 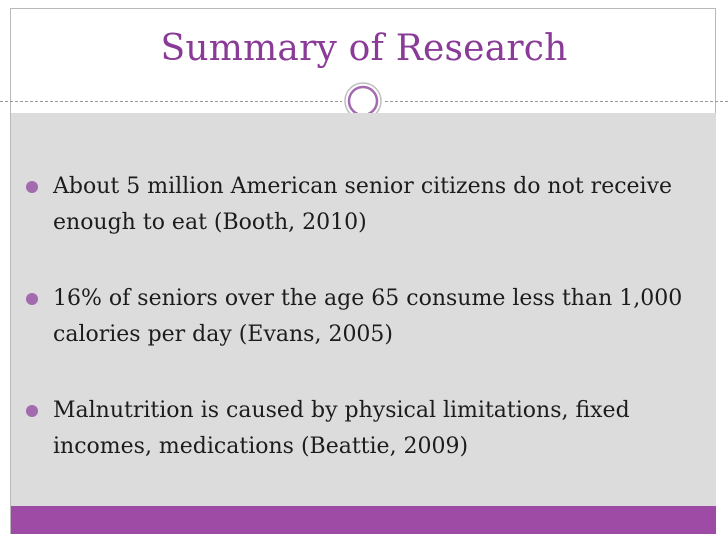 What do you see at coordinates (363, 520) in the screenshot?
I see `footer-accent-bar` at bounding box center [363, 520].